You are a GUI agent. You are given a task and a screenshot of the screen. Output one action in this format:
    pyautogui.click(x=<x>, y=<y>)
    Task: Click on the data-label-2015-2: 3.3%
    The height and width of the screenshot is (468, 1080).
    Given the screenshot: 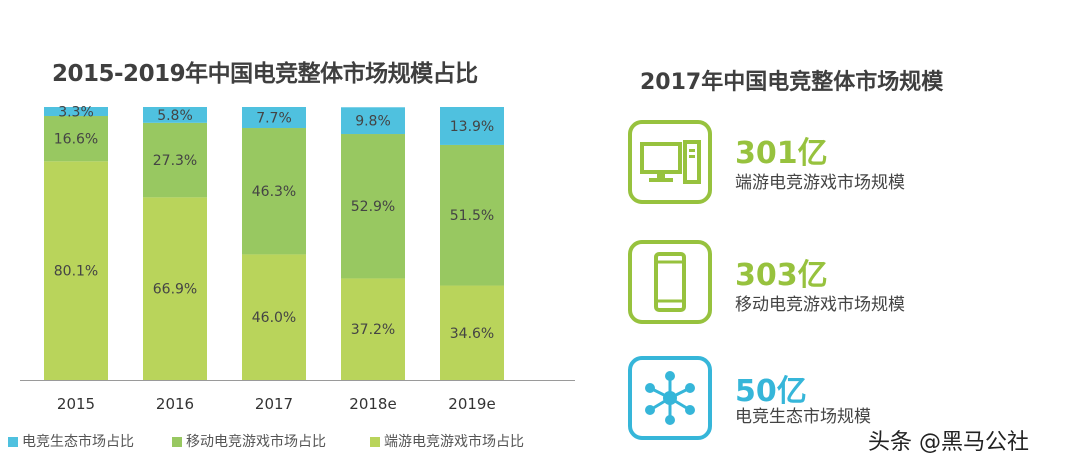 What is the action you would take?
    pyautogui.click(x=76, y=113)
    